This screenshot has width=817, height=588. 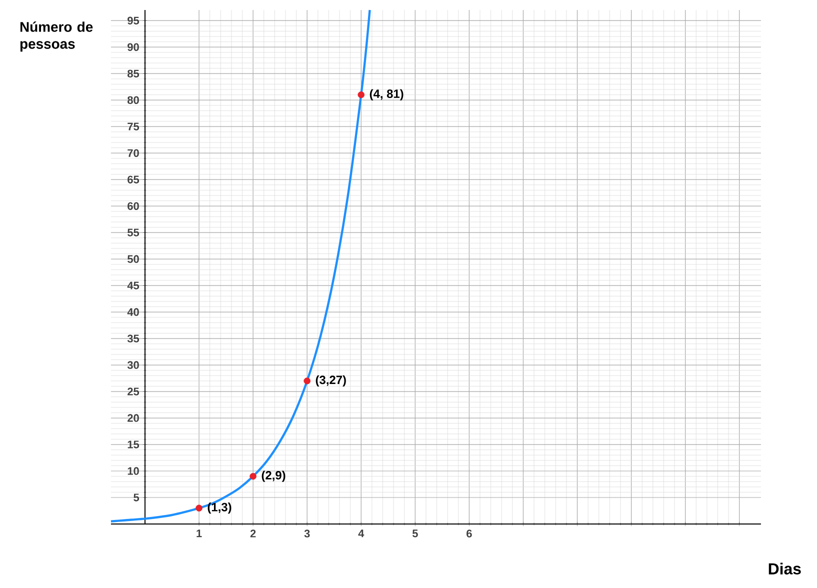 What do you see at coordinates (133, 47) in the screenshot?
I see `y-tick-label: 90` at bounding box center [133, 47].